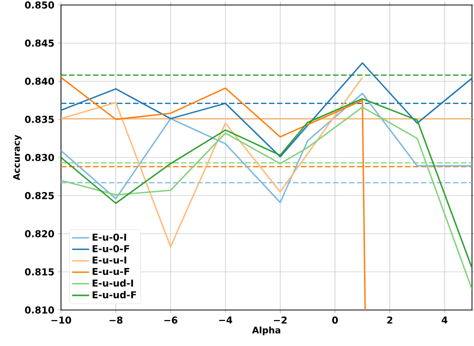 Image resolution: width=474 pixels, height=346 pixels. What do you see at coordinates (112, 283) in the screenshot?
I see `legend-label: E-u-ud-I` at bounding box center [112, 283].